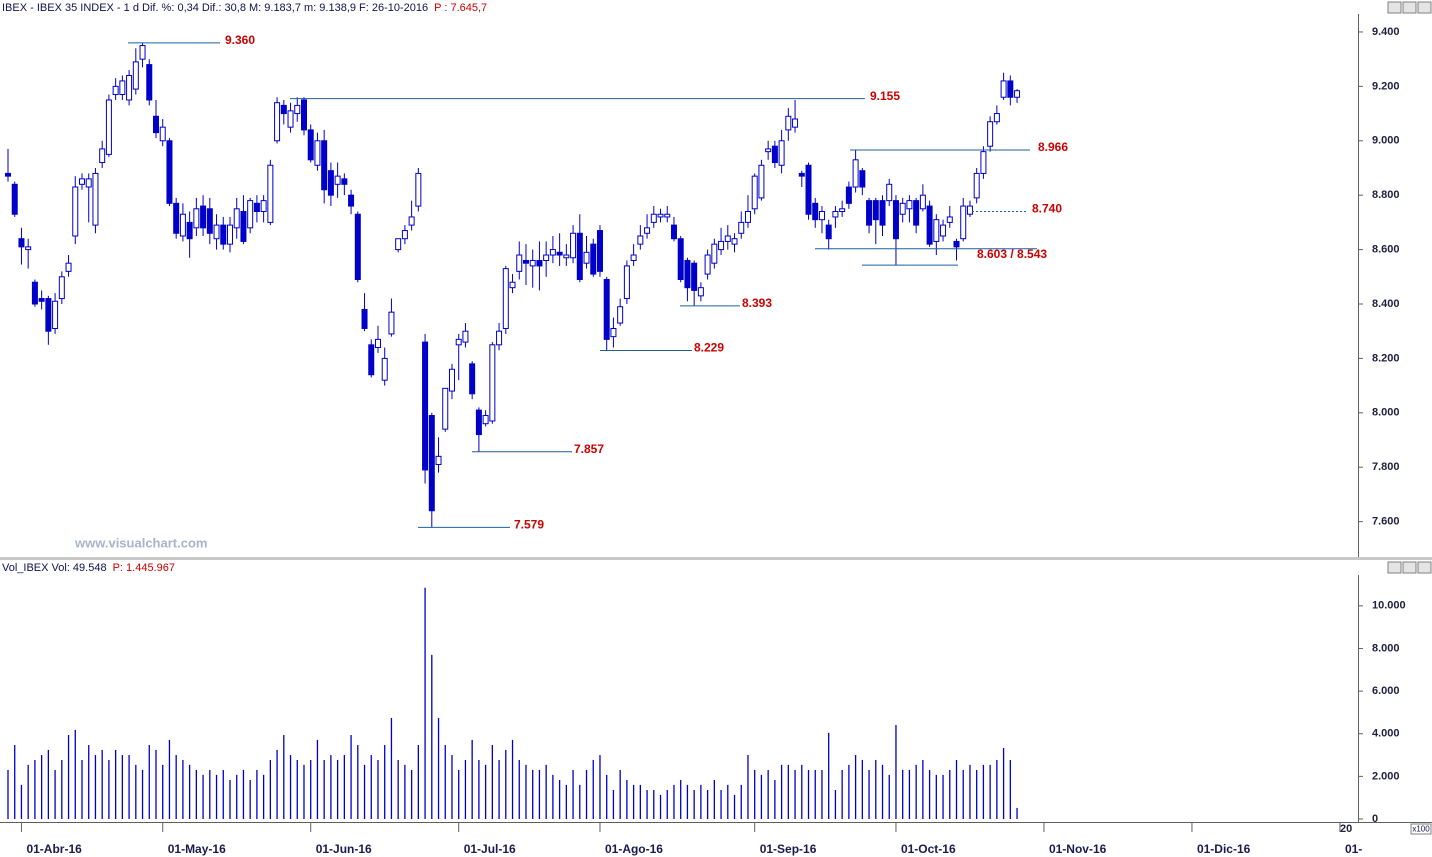  I want to click on level-label: 8.603 / 8.543, so click(1012, 254).